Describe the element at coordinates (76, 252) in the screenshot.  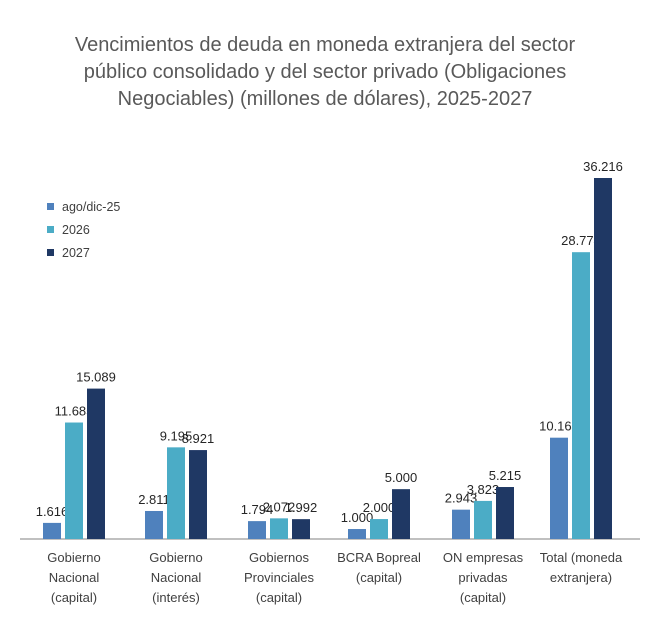
I see `legend-label: 2027` at that location.